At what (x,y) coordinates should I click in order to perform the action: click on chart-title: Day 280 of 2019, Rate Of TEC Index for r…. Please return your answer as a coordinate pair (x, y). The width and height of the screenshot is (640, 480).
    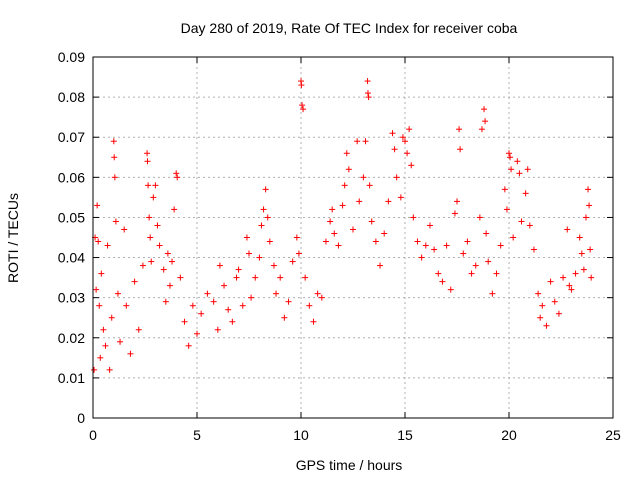
    Looking at the image, I should click on (349, 28).